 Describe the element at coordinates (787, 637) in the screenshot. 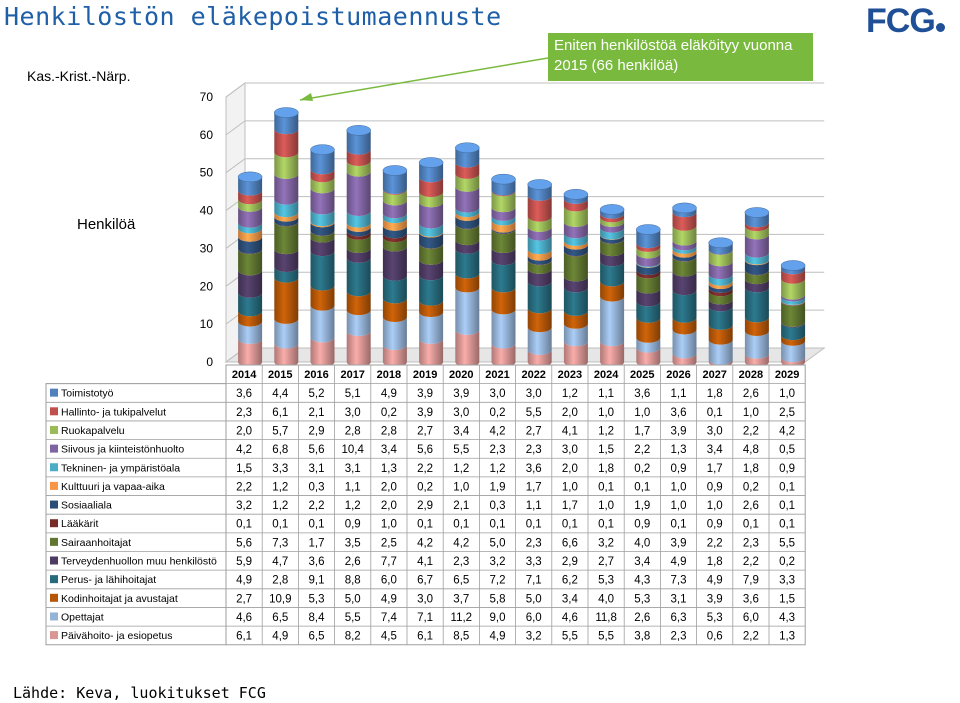

I see `table-cell-value: 1,3` at that location.